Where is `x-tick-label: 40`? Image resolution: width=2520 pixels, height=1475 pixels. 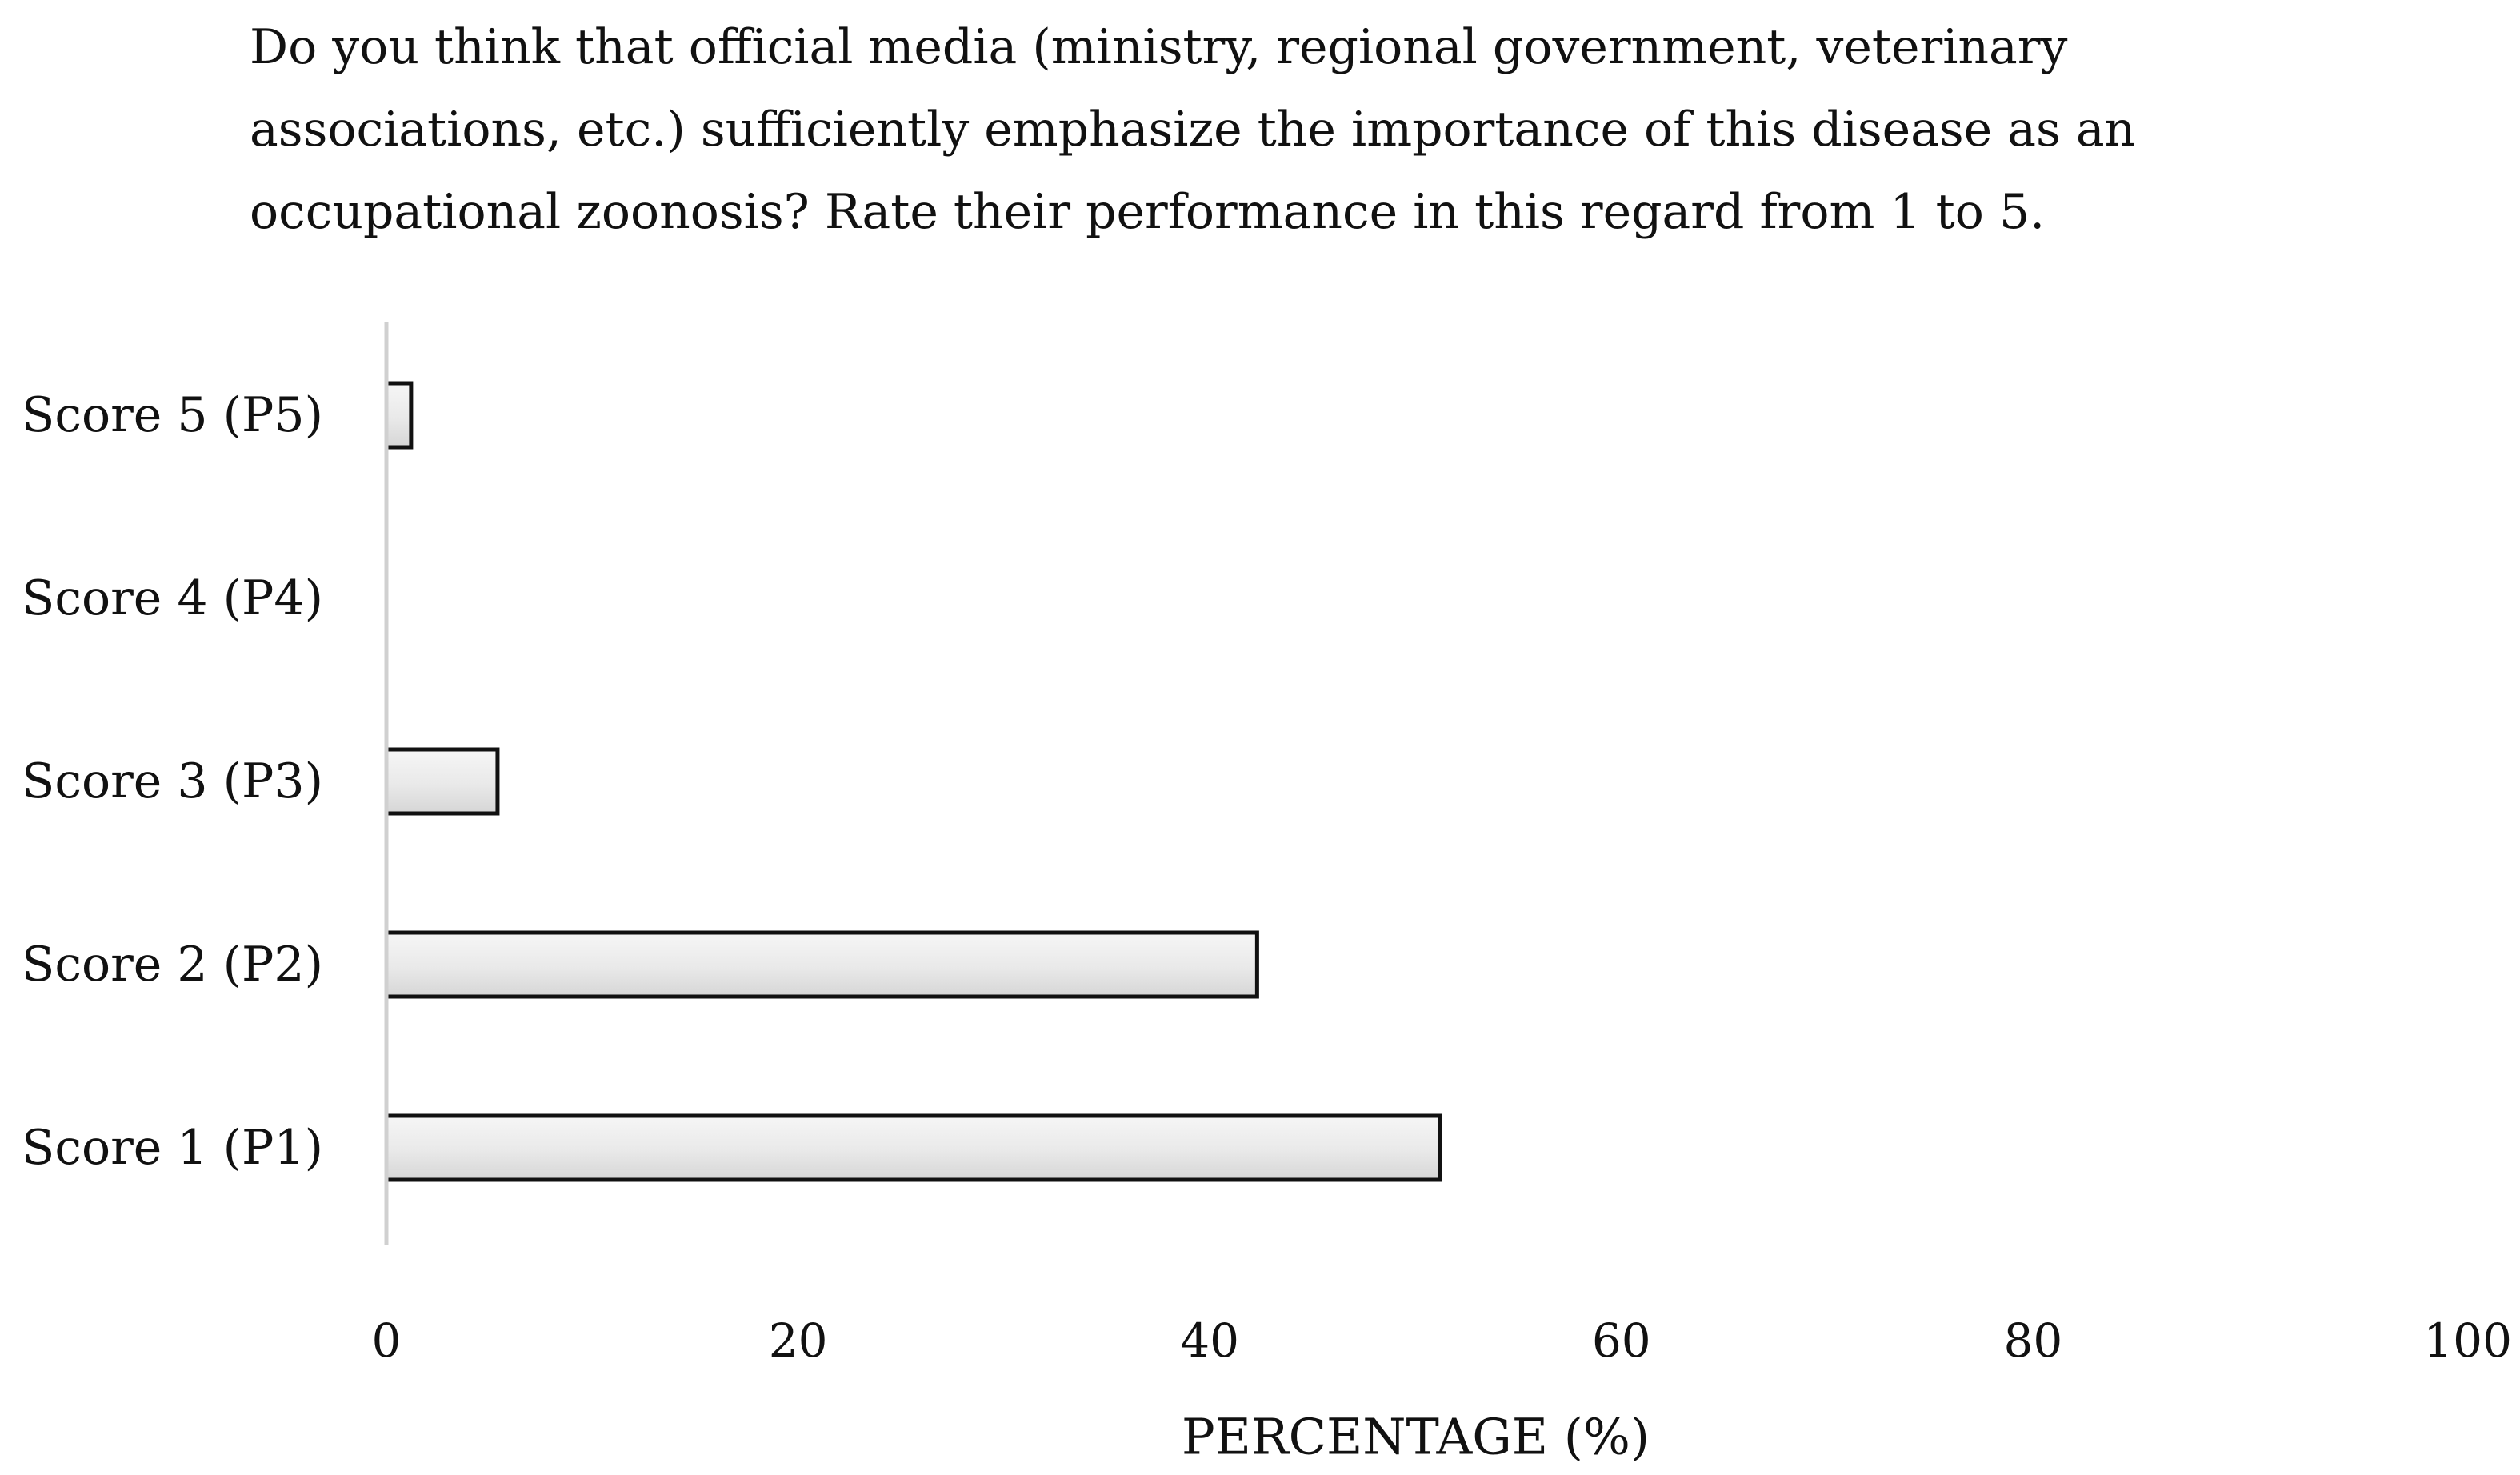
x-tick-label: 40 is located at coordinates (1209, 1340).